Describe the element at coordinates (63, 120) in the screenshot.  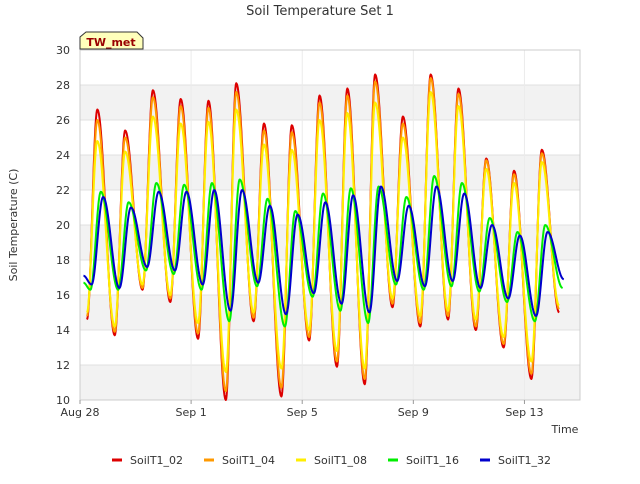
I see `y-tick-label: 26` at that location.